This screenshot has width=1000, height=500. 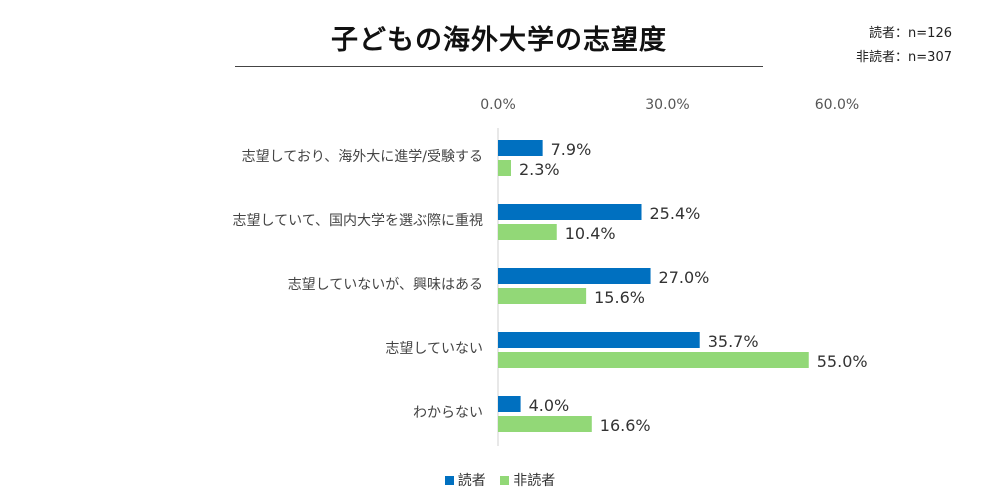 I want to click on data-label: 10.4%, so click(x=590, y=233).